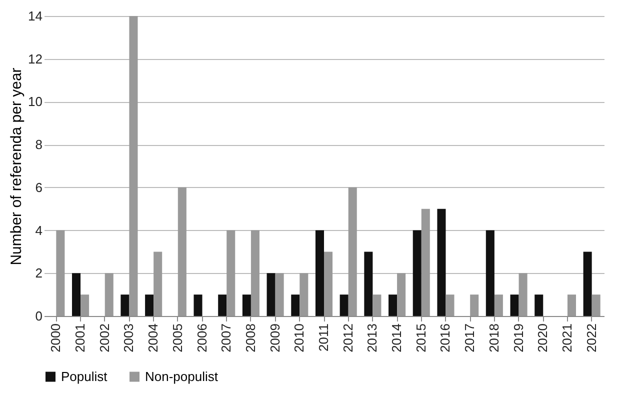 This screenshot has width=637, height=413. What do you see at coordinates (181, 376) in the screenshot?
I see `legend-label: Non-populist` at bounding box center [181, 376].